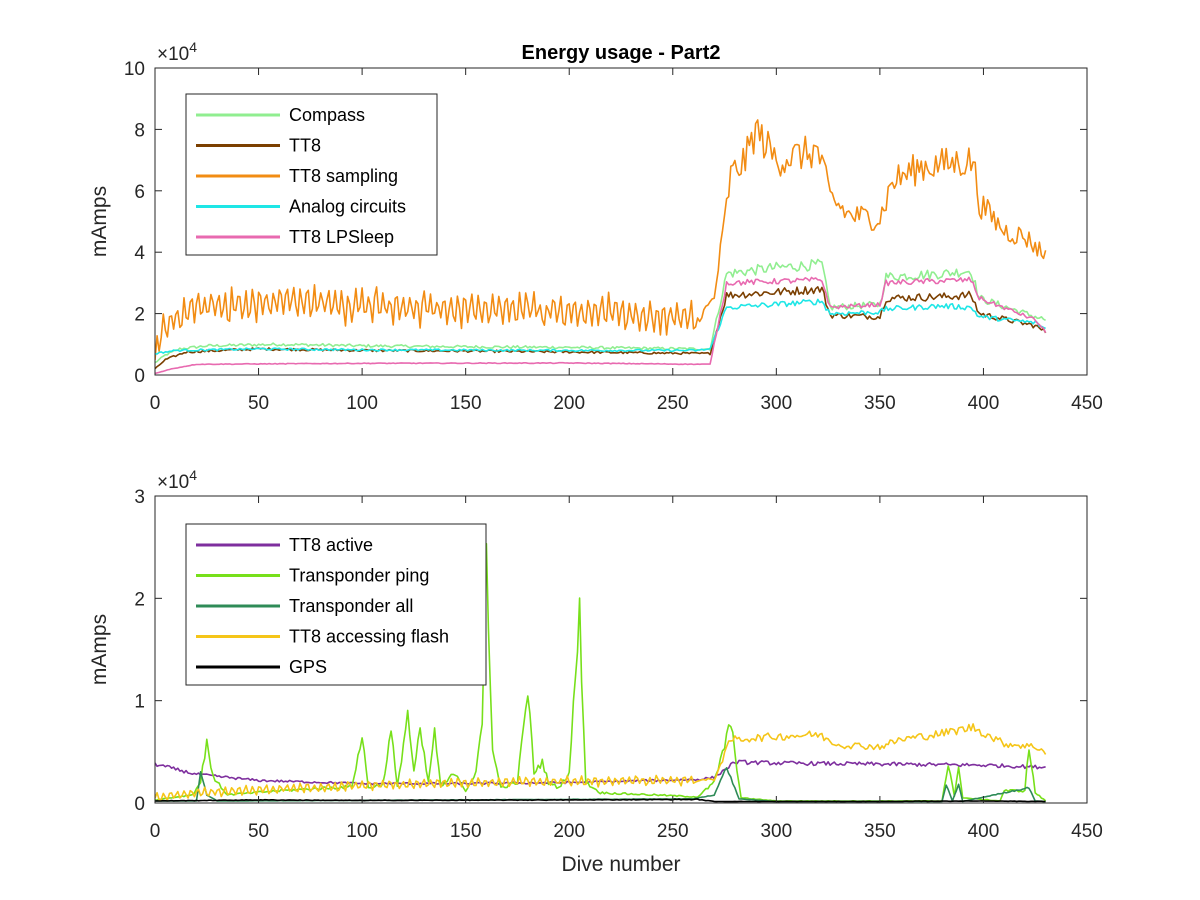 The width and height of the screenshot is (1200, 900). I want to click on legend-label-gps: GPS, so click(308, 667).